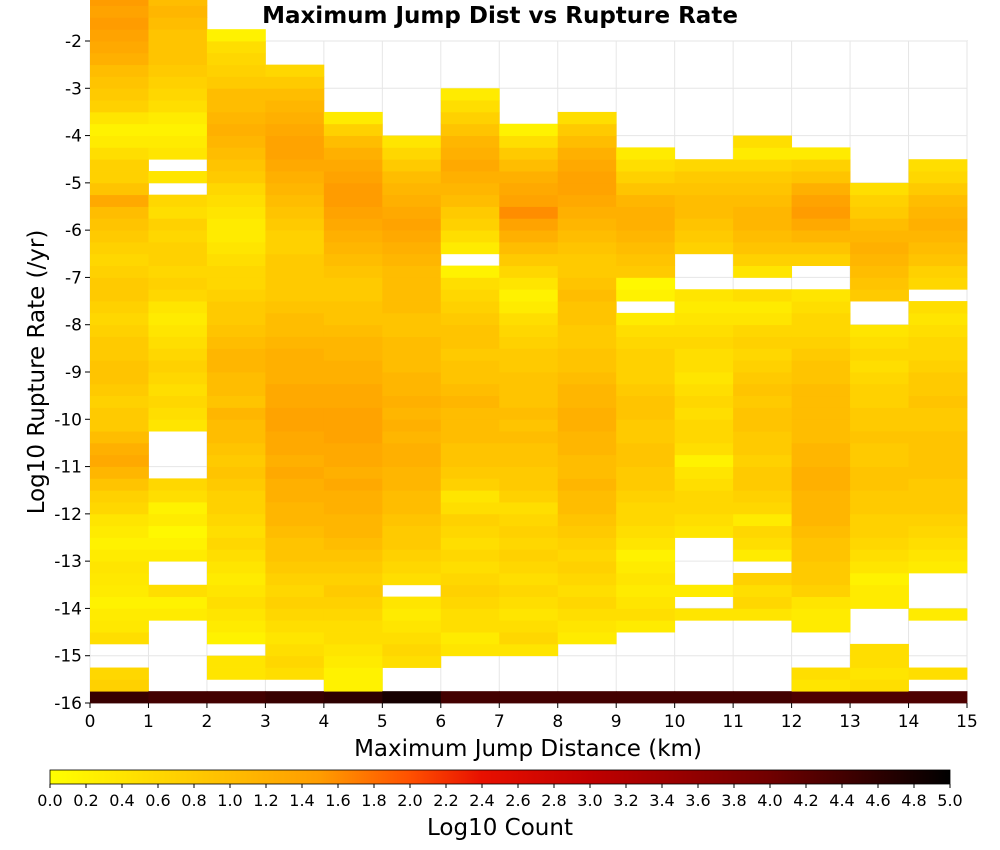  Describe the element at coordinates (68, 609) in the screenshot. I see `y-tick-label: -14` at that location.